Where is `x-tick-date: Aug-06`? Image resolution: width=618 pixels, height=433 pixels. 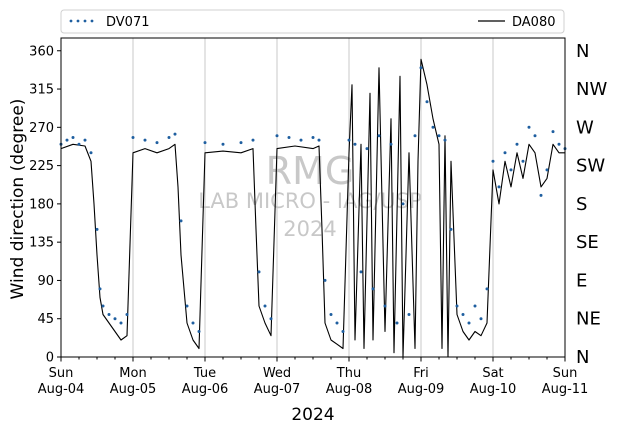
x-tick-date: Aug-06 is located at coordinates (205, 389).